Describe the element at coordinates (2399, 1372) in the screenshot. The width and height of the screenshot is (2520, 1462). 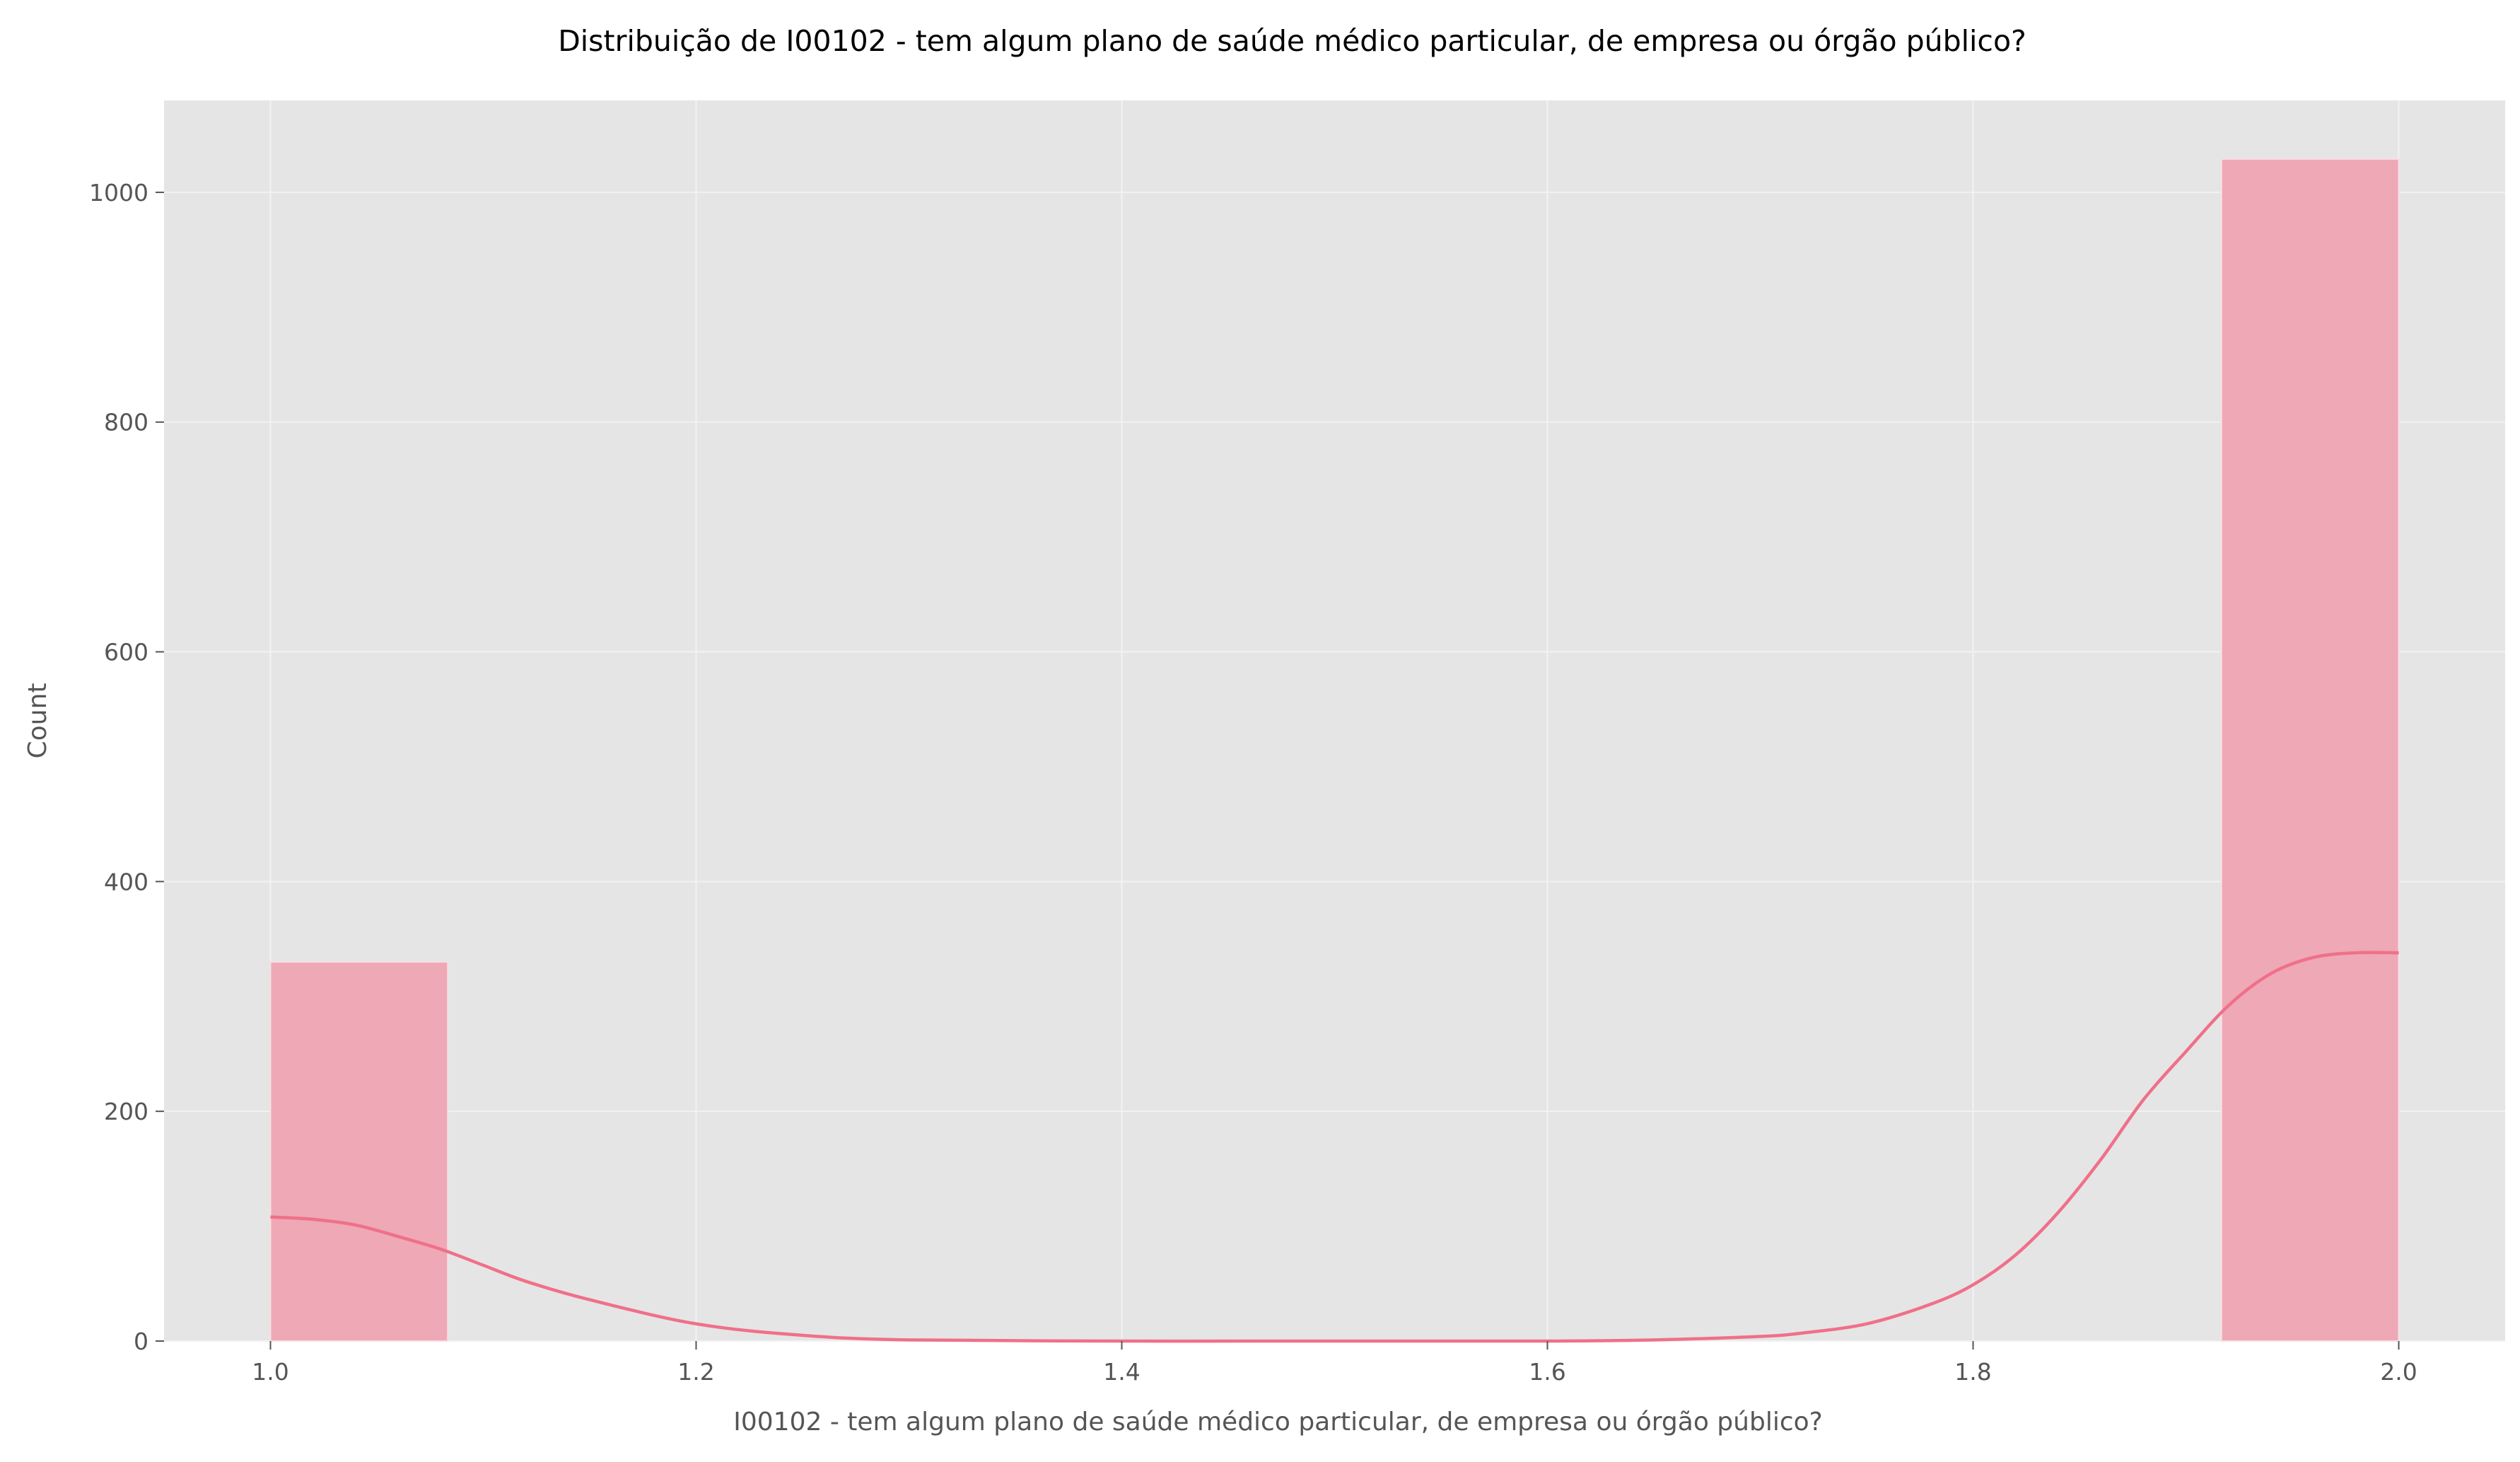
I see `x-tick-label: 2.0` at that location.